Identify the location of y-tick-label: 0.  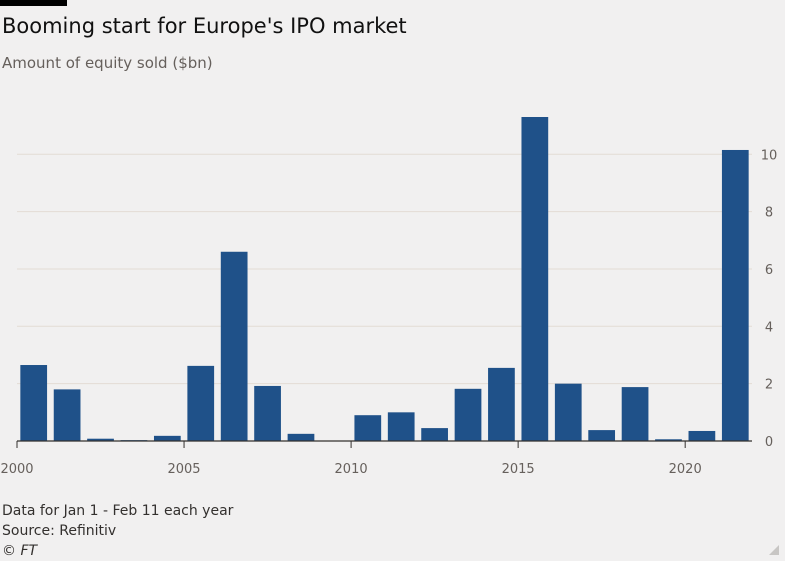
(769, 442).